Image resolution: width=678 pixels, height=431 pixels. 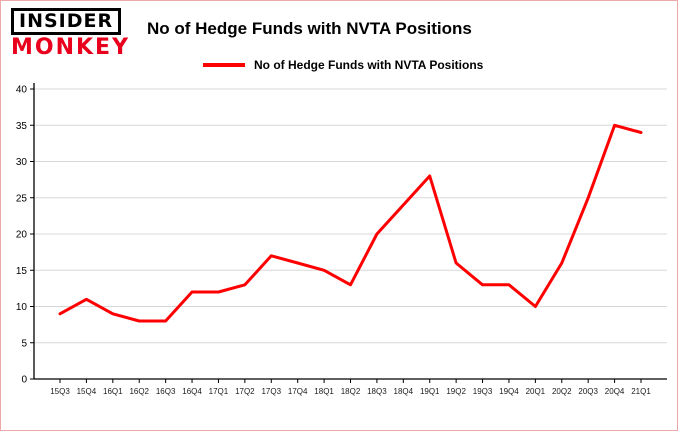 I want to click on x-tick-label: 20Q2, so click(x=562, y=391).